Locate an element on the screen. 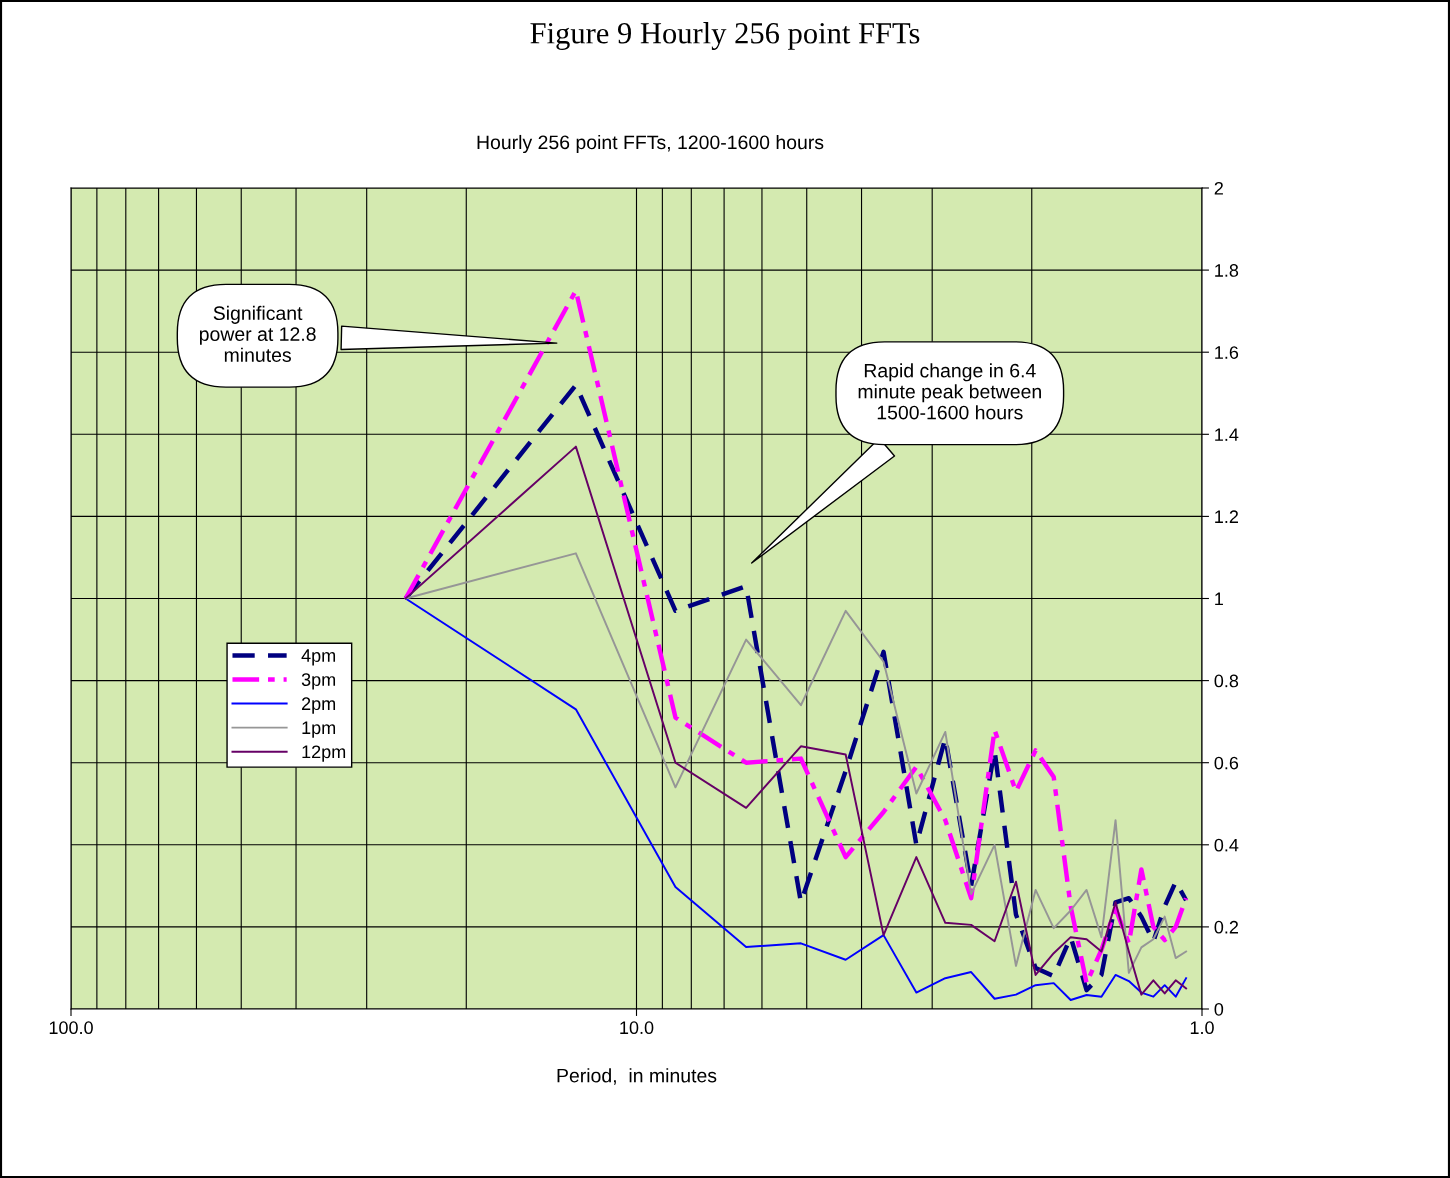  y-tick-label: 0.6 is located at coordinates (1226, 763).